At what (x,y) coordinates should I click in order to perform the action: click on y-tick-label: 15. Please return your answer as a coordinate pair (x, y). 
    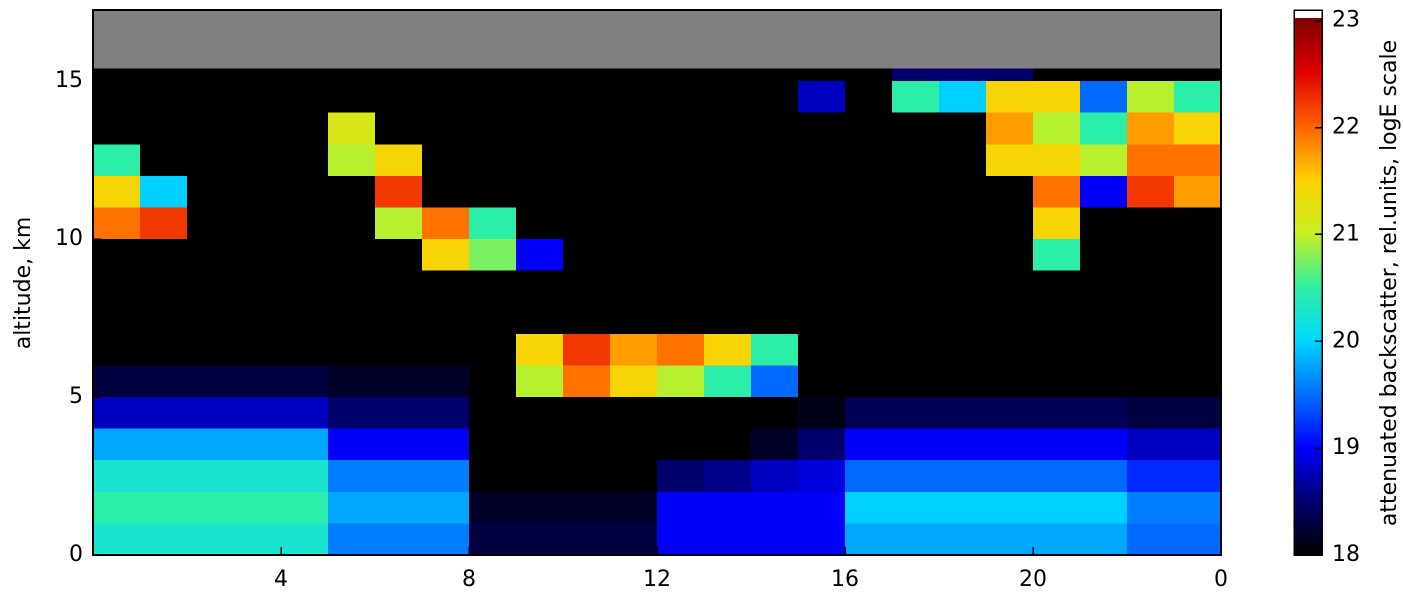
    Looking at the image, I should click on (69, 80).